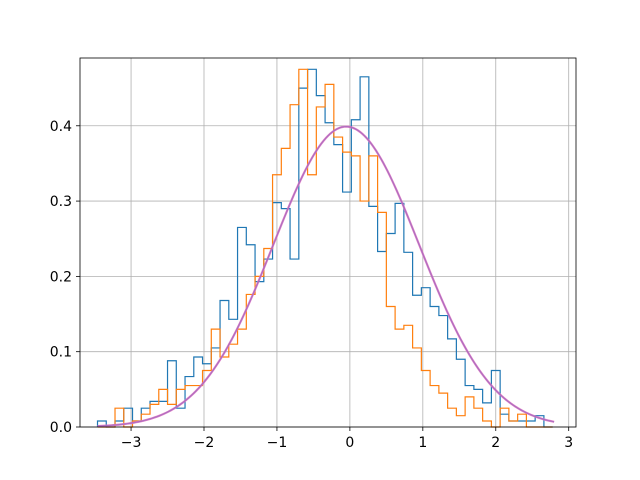 This screenshot has height=480, width=640. I want to click on x-tick-label-4: 1, so click(422, 443).